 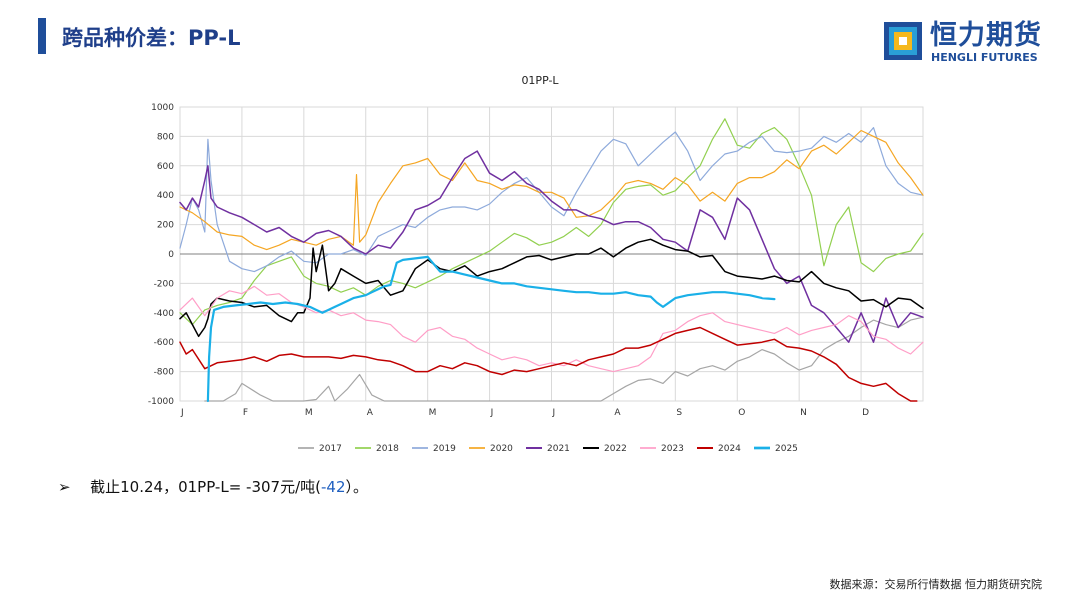 I want to click on chart-title: 01PP-L, so click(x=540, y=80).